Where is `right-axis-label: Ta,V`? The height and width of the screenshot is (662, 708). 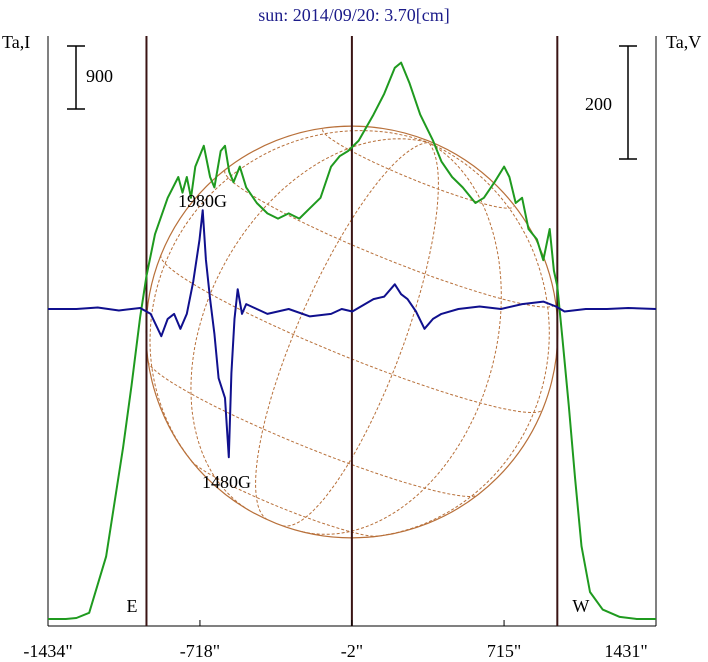
right-axis-label: Ta,V is located at coordinates (683, 42).